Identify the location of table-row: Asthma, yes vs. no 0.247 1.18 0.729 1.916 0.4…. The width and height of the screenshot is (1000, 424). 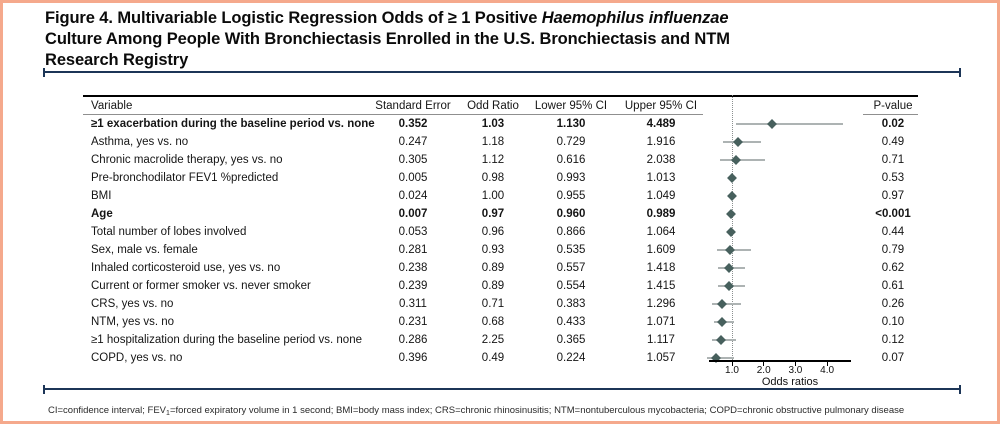
(500, 142).